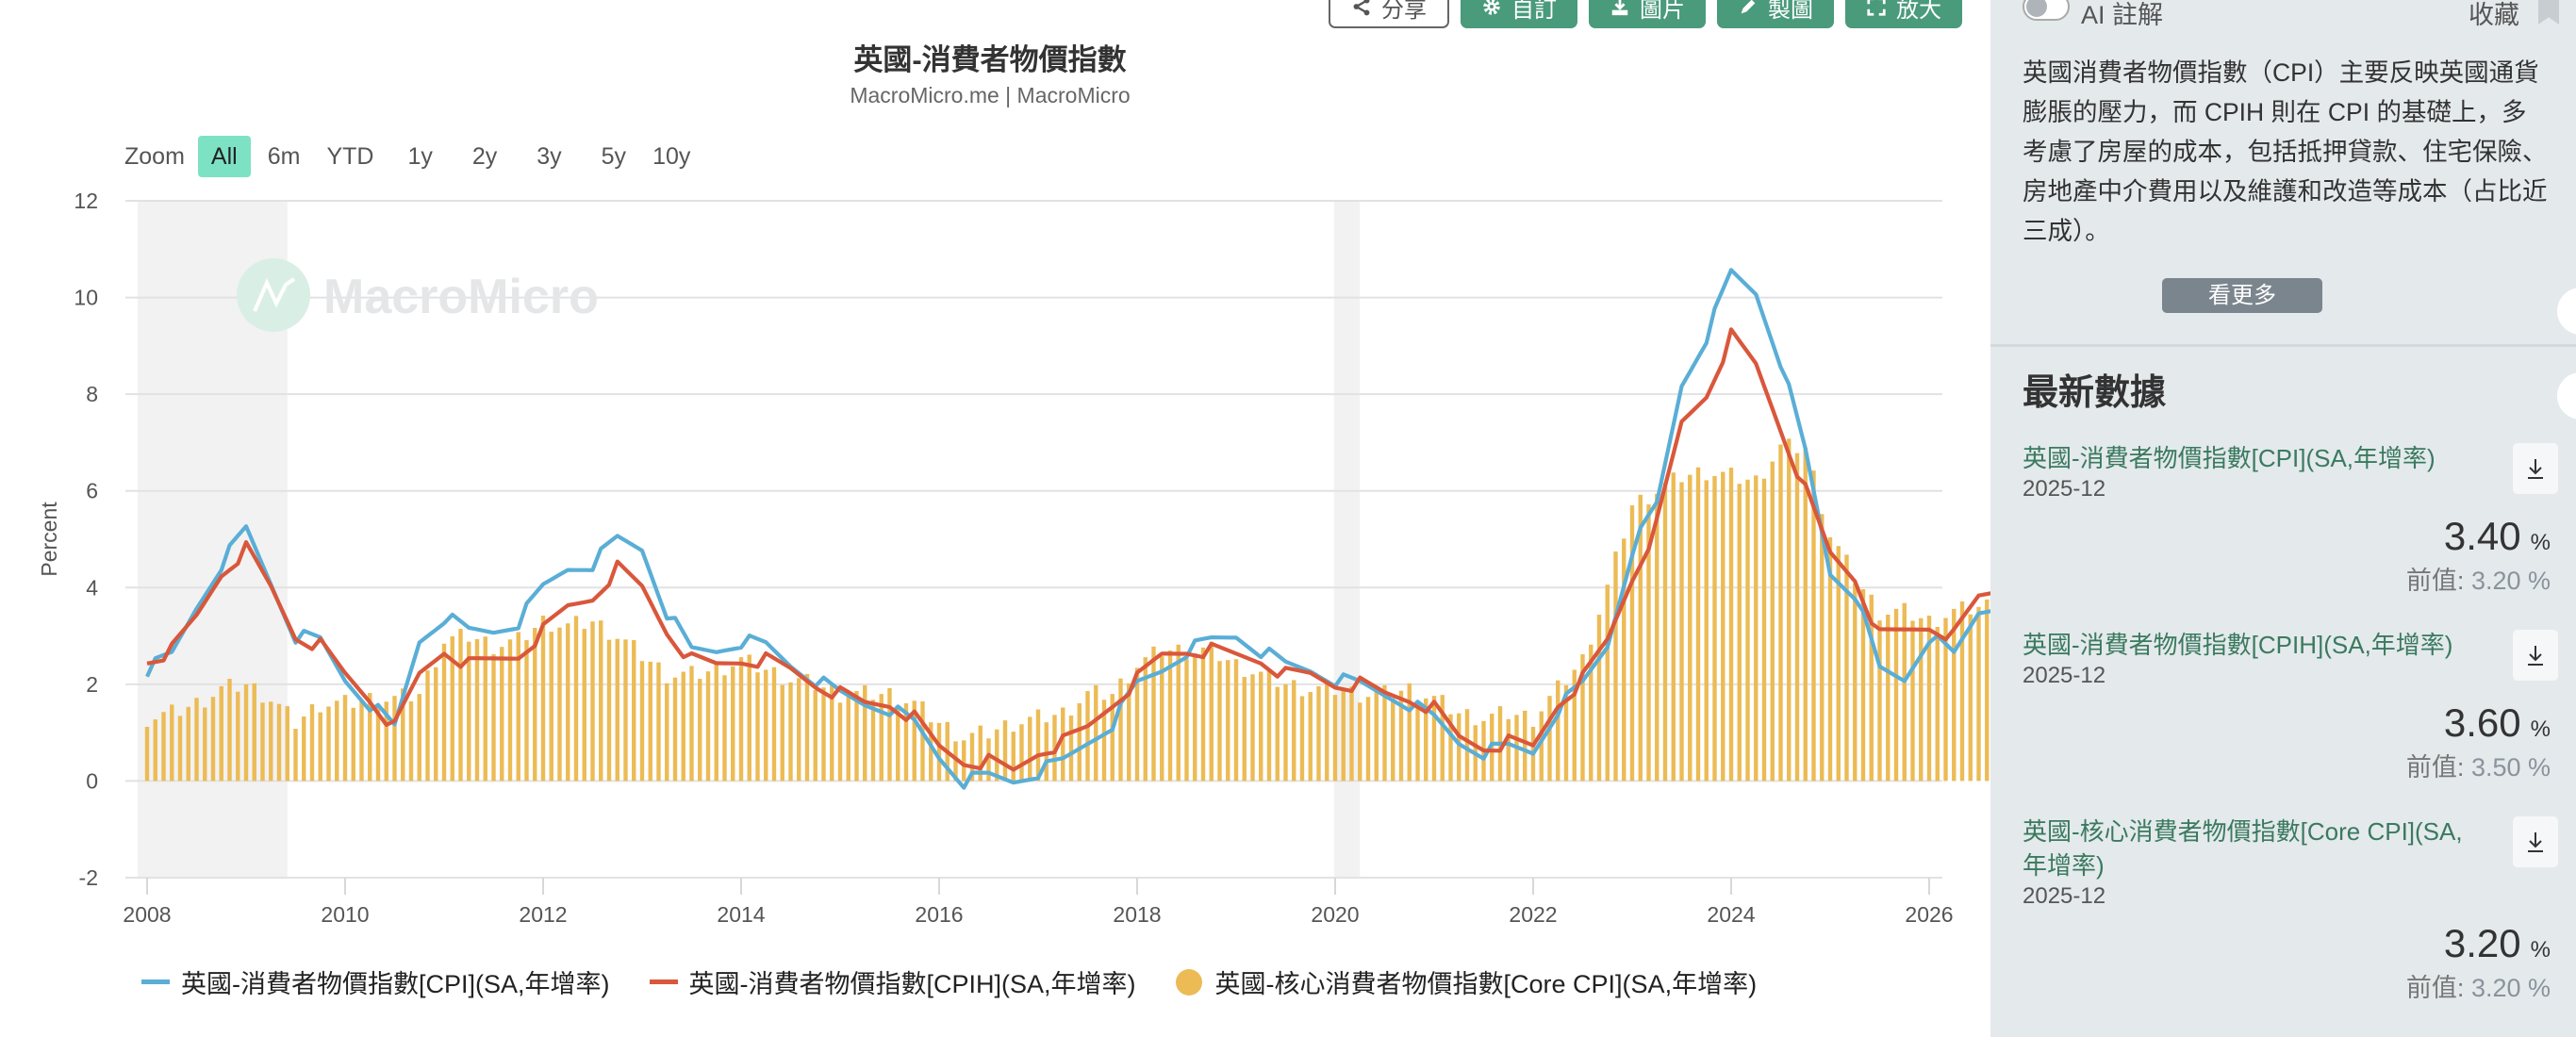 This screenshot has height=1037, width=2576. Describe the element at coordinates (2548, 13) in the screenshot. I see `bookmark-icon` at that location.